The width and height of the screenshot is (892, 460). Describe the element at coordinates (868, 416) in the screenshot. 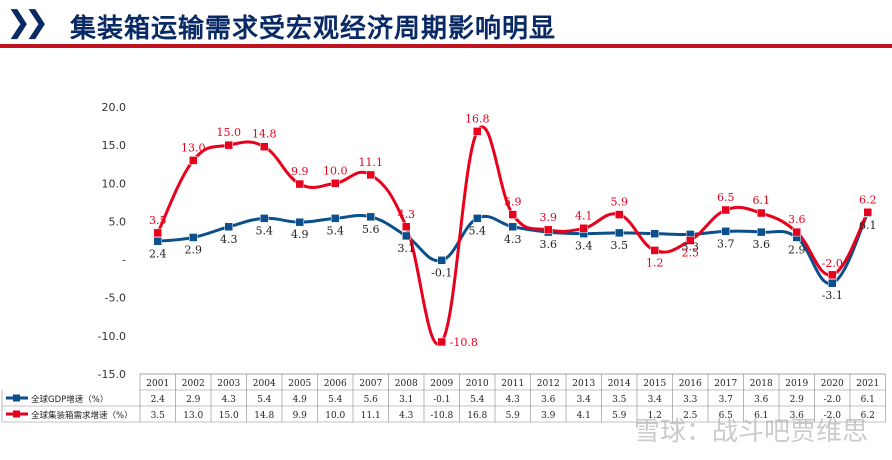

I see `table-cell: 6.2` at that location.